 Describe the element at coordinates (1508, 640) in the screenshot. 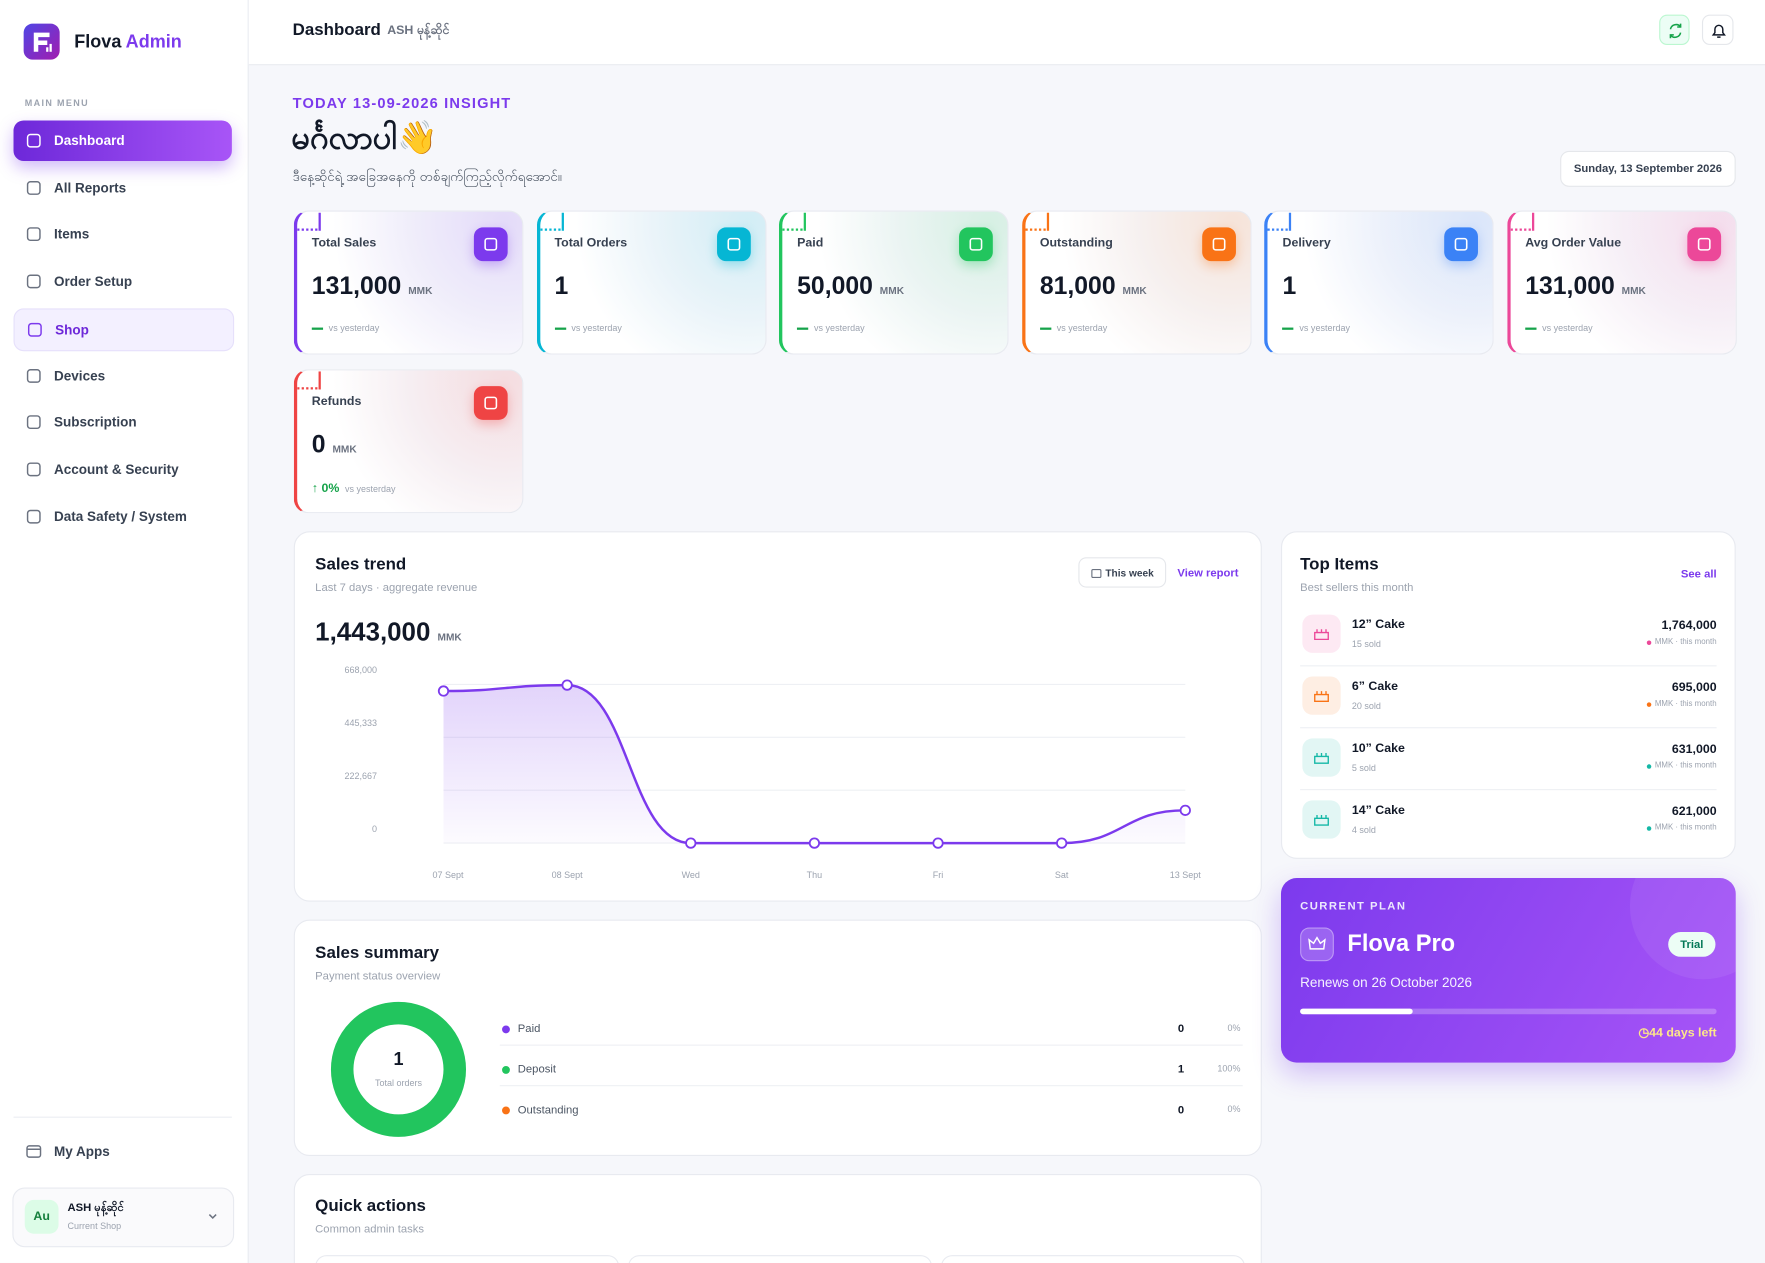

I see `item-row: 12” Cake 15 sold 1,764,000 MMK · this month` at that location.